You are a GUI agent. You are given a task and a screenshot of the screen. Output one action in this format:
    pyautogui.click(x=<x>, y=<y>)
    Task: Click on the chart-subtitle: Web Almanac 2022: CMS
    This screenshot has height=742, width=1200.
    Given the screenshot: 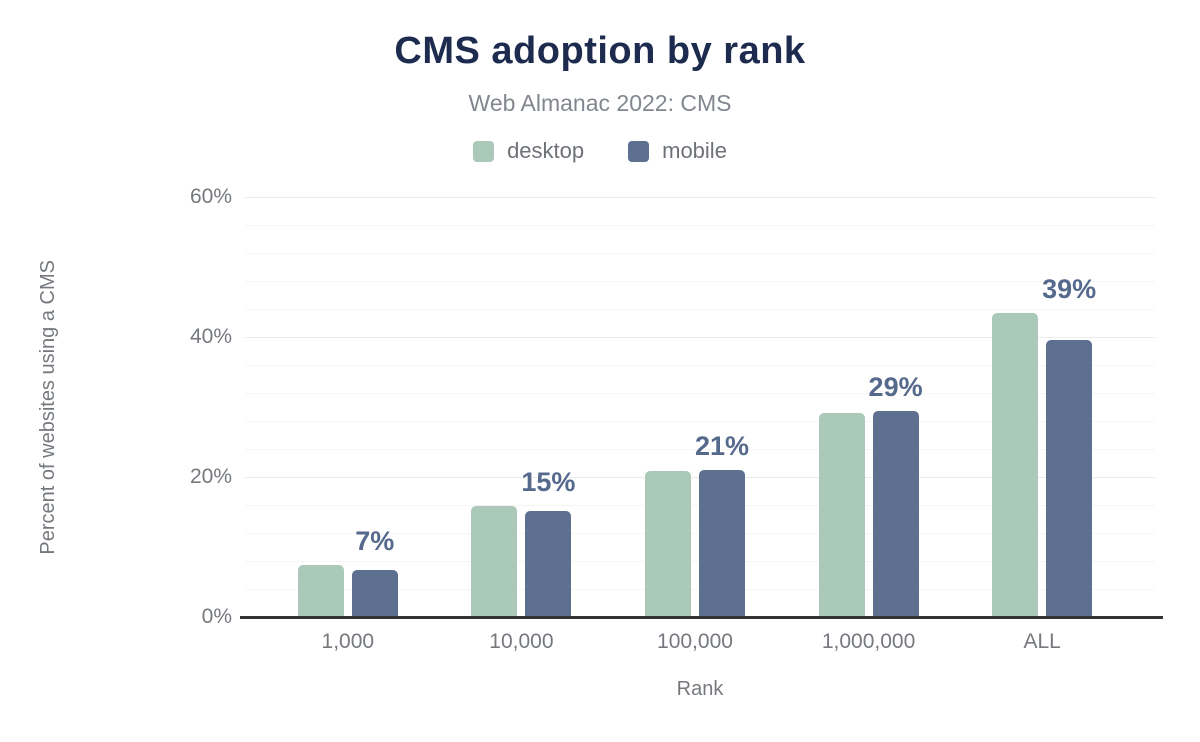 What is the action you would take?
    pyautogui.click(x=600, y=103)
    